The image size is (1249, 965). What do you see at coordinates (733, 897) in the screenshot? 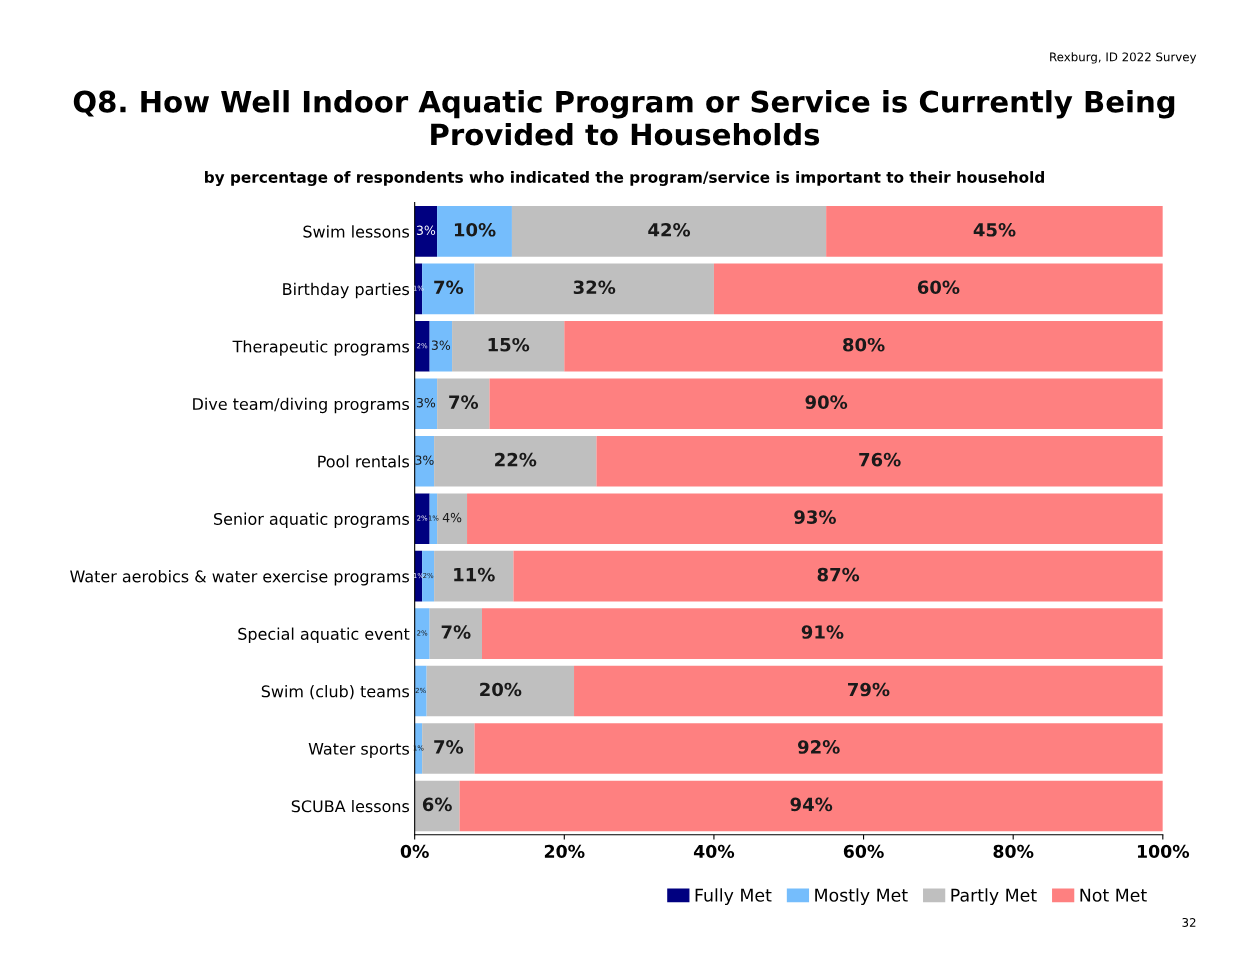
I see `legend-label: Fully Met` at bounding box center [733, 897].